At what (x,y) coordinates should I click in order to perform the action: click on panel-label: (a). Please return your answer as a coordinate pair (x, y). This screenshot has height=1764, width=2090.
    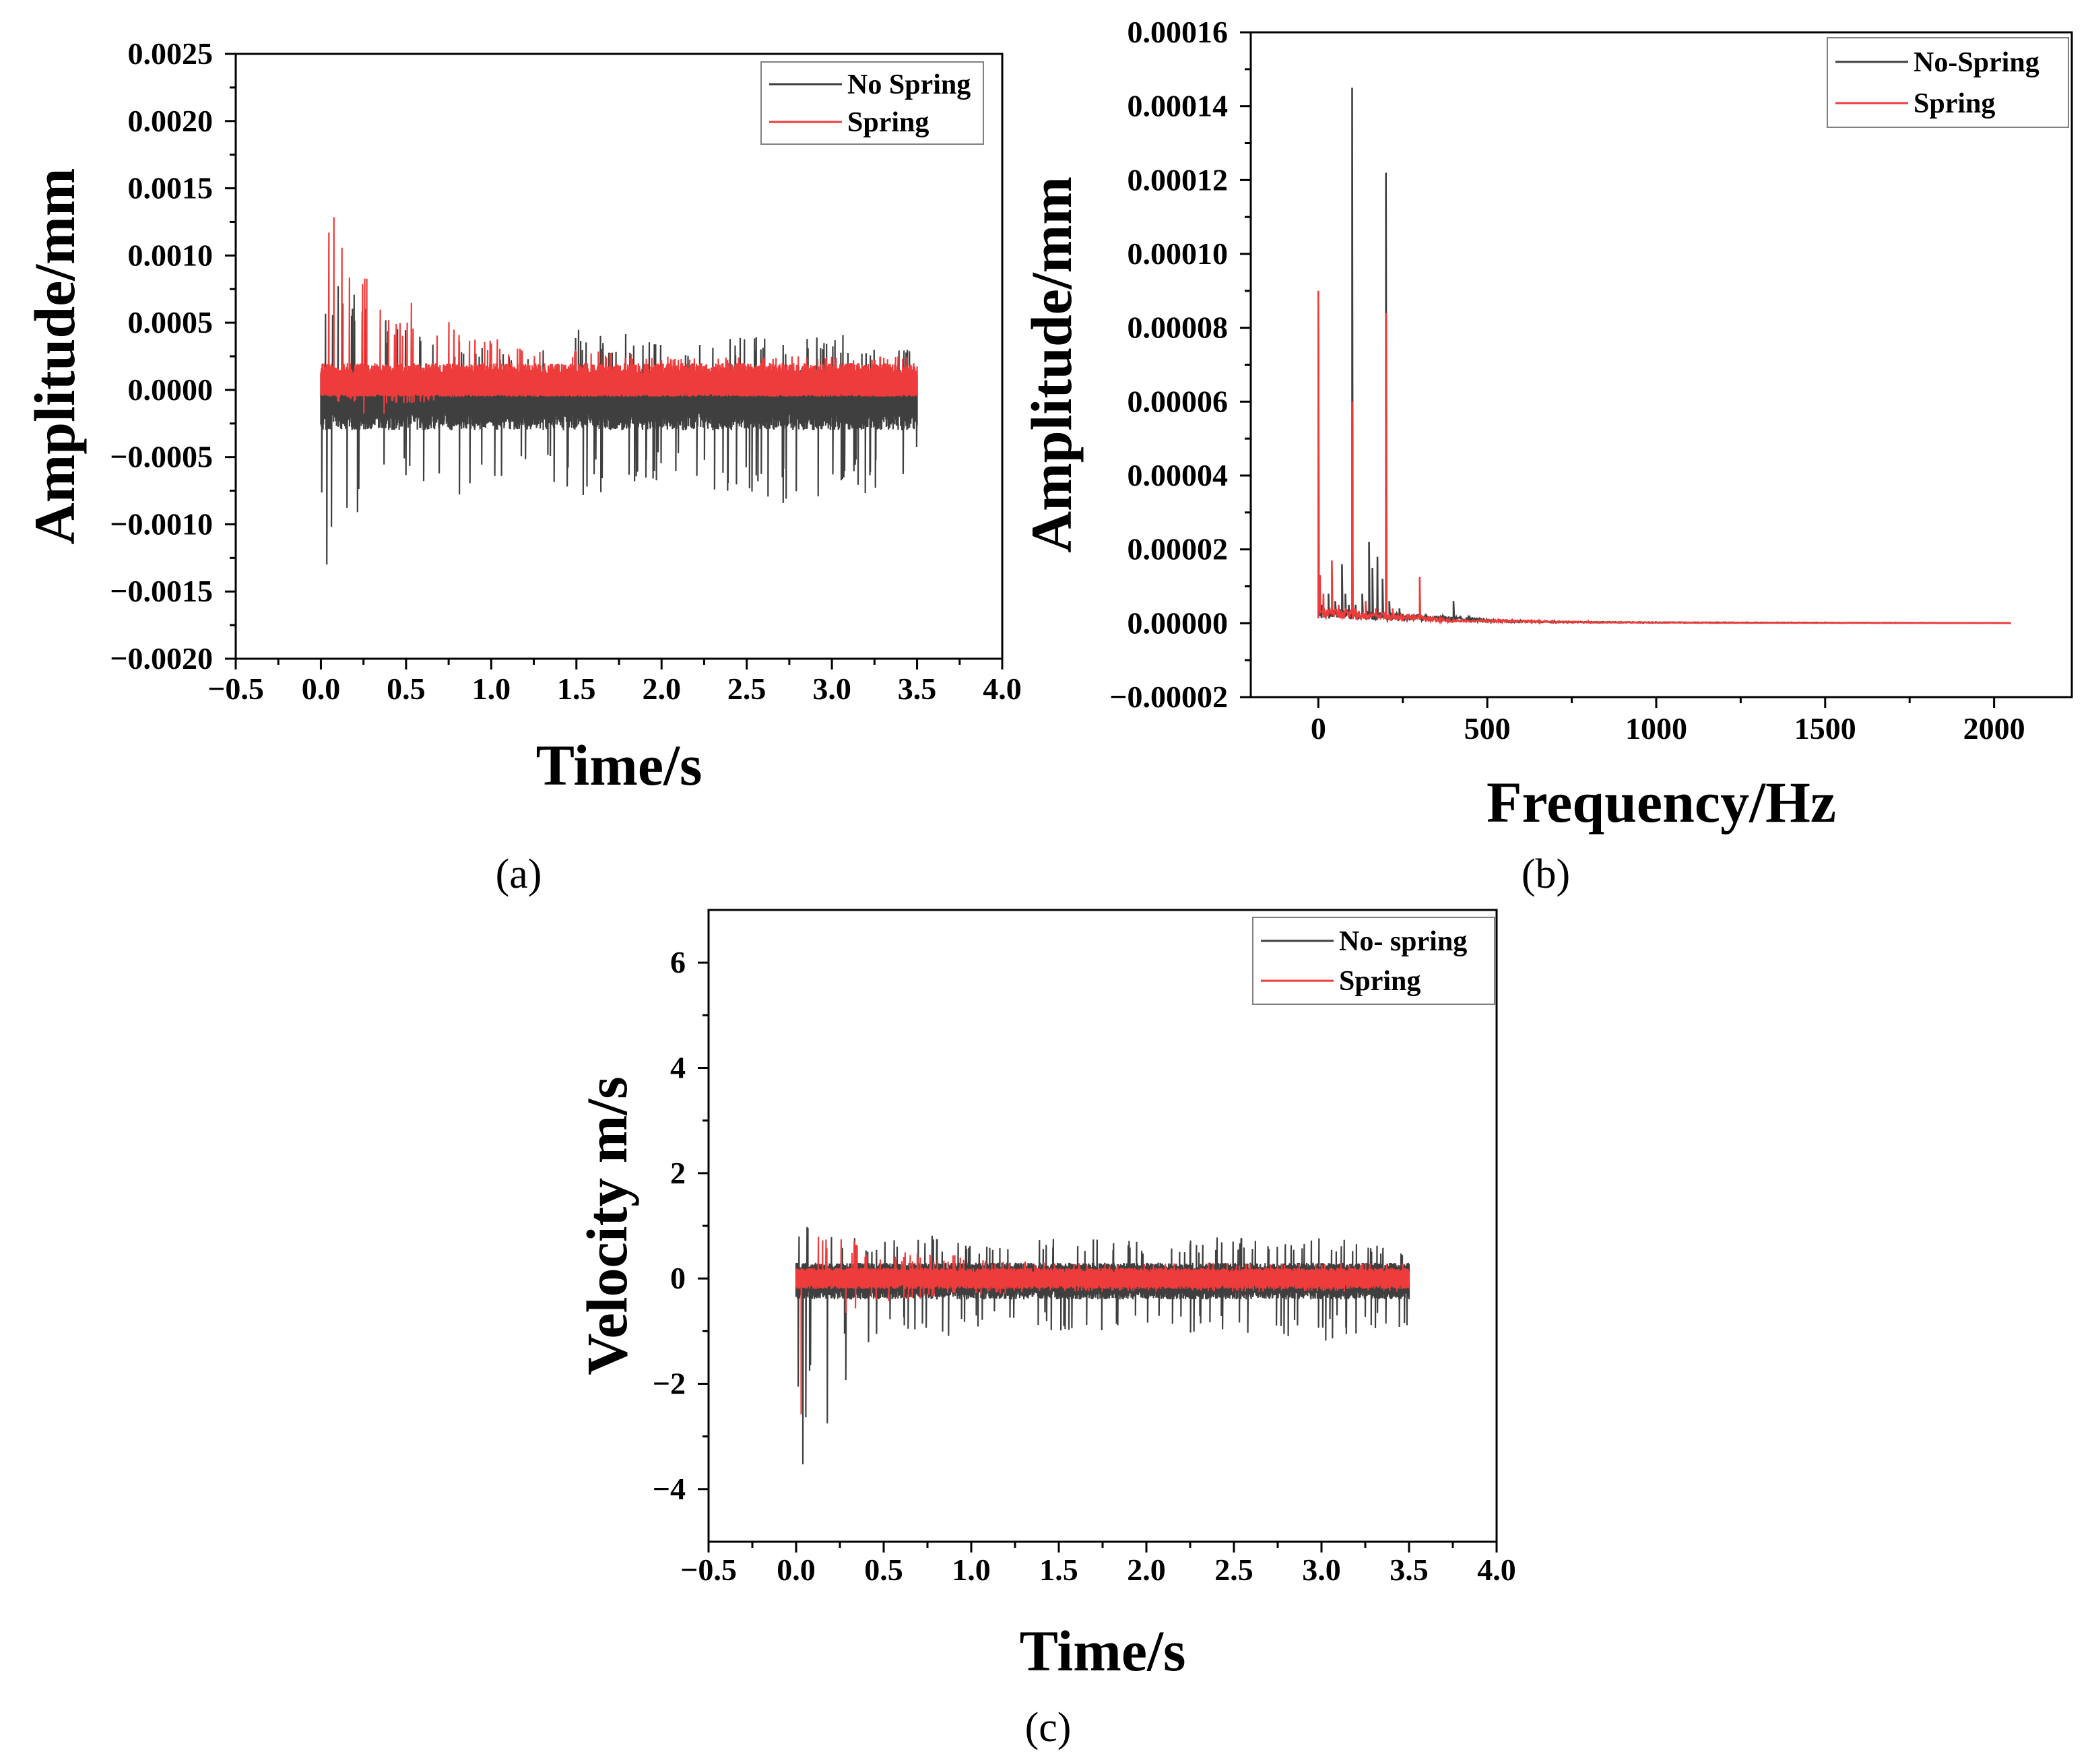
    Looking at the image, I should click on (519, 874).